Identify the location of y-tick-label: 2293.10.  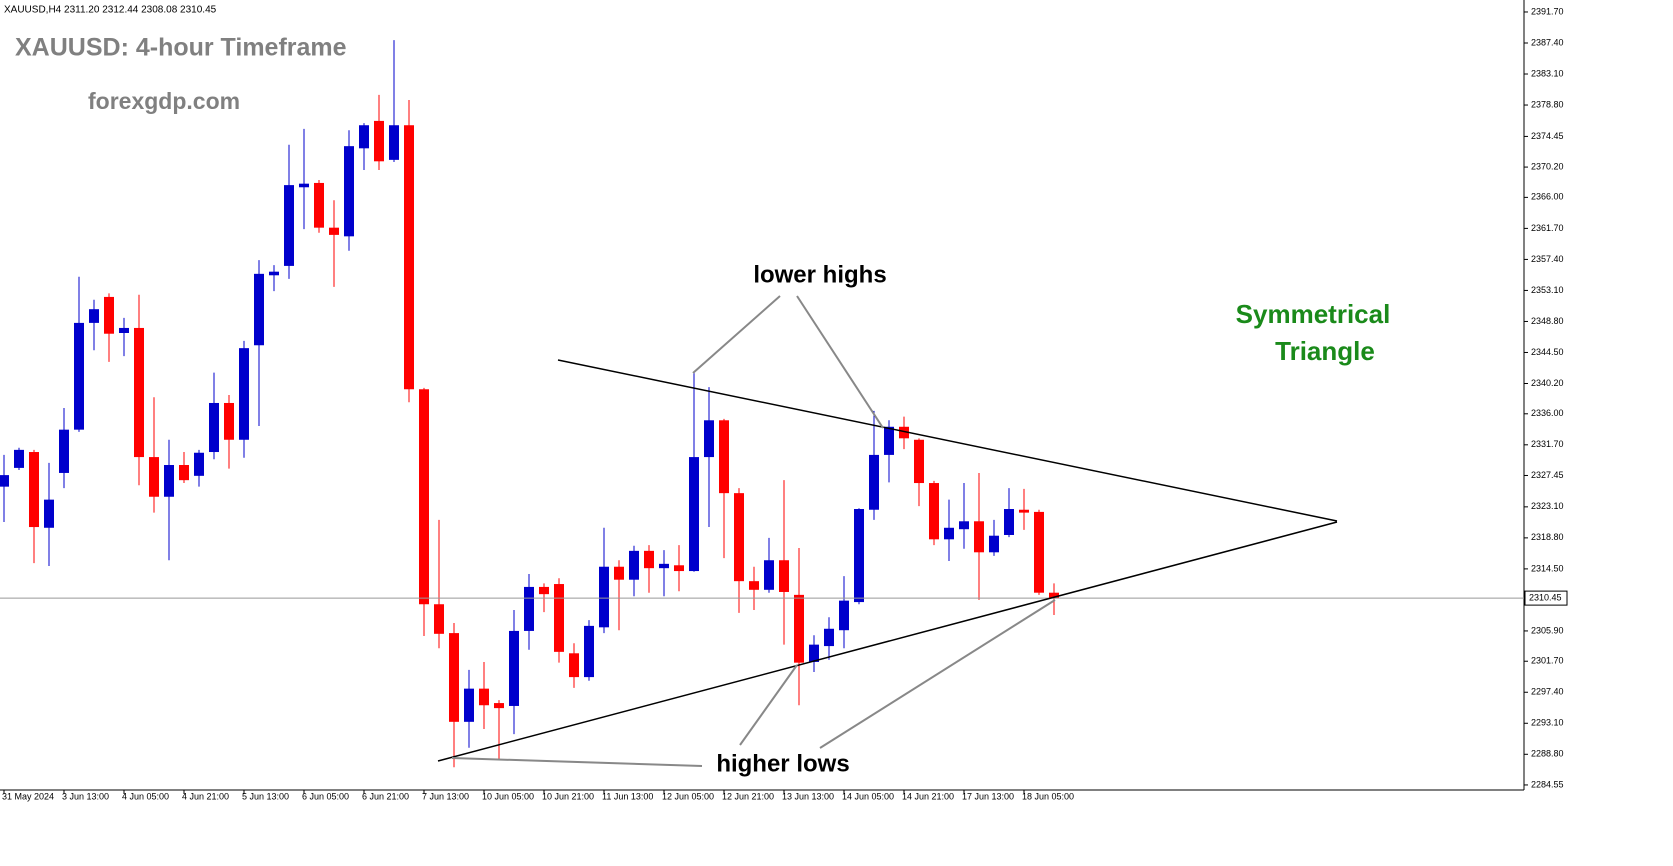
(1547, 723).